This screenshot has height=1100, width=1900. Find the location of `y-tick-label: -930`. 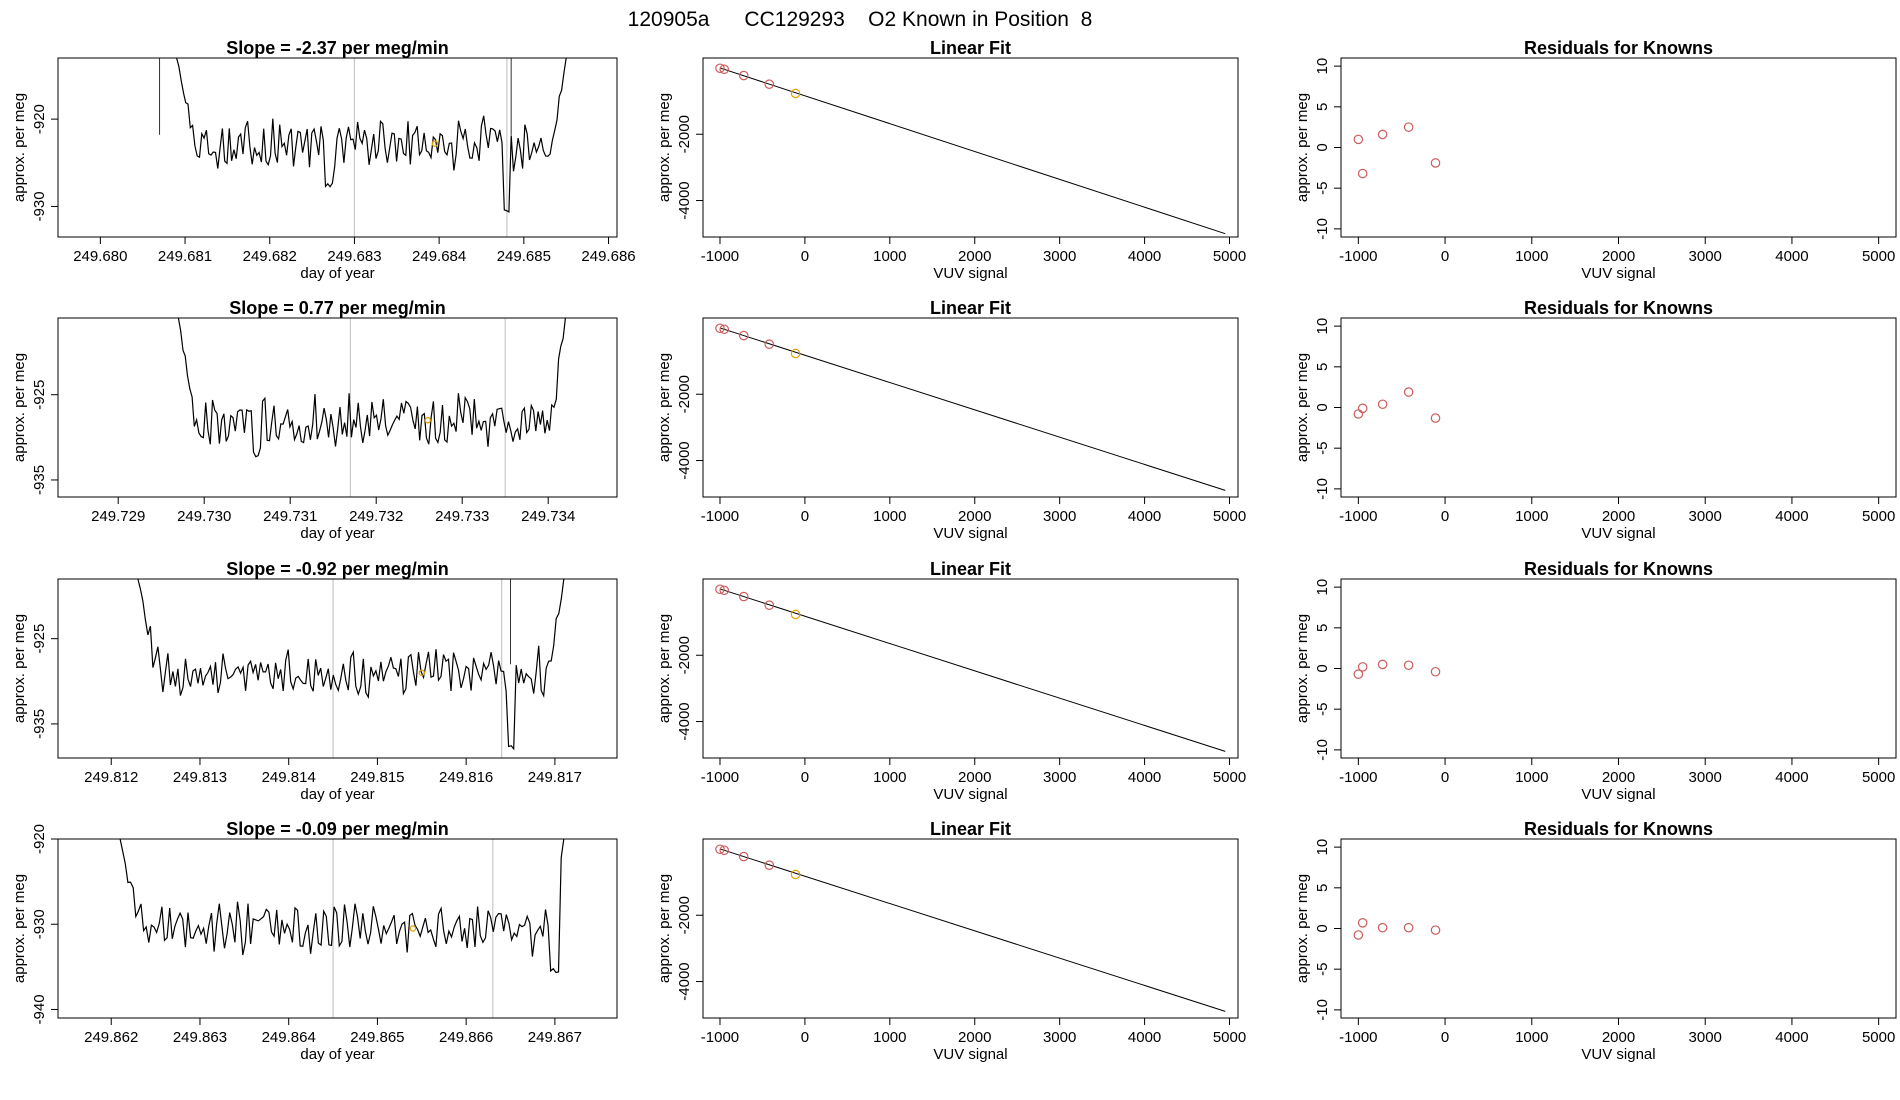

y-tick-label: -930 is located at coordinates (39, 924).